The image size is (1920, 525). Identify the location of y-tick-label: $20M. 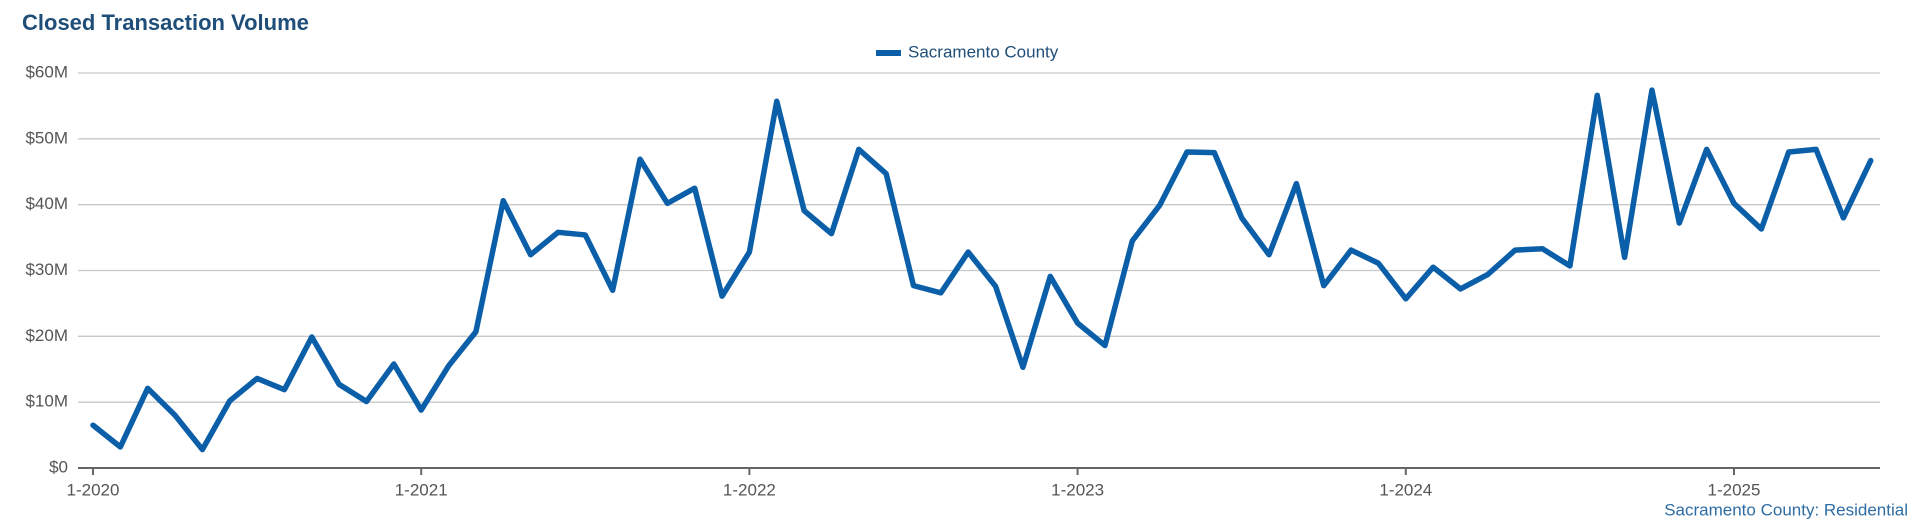
(46, 335).